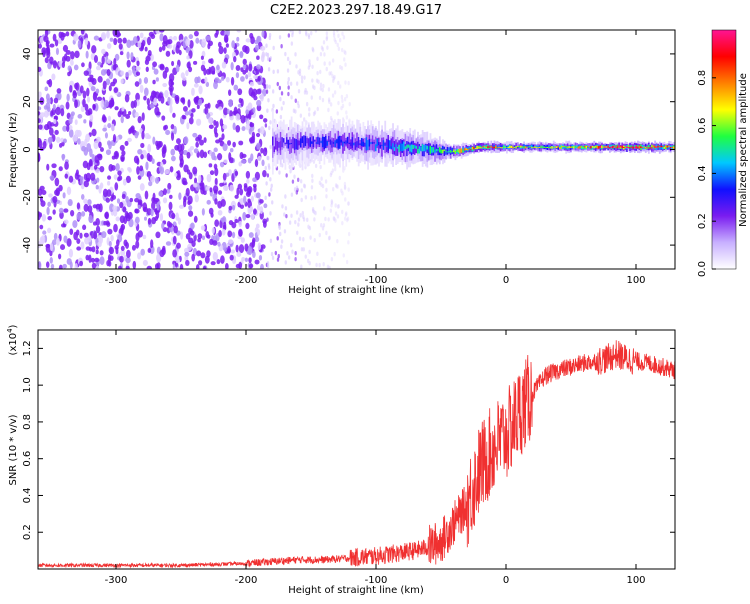  What do you see at coordinates (27, 54) in the screenshot?
I see `y-tick-label: 40` at bounding box center [27, 54].